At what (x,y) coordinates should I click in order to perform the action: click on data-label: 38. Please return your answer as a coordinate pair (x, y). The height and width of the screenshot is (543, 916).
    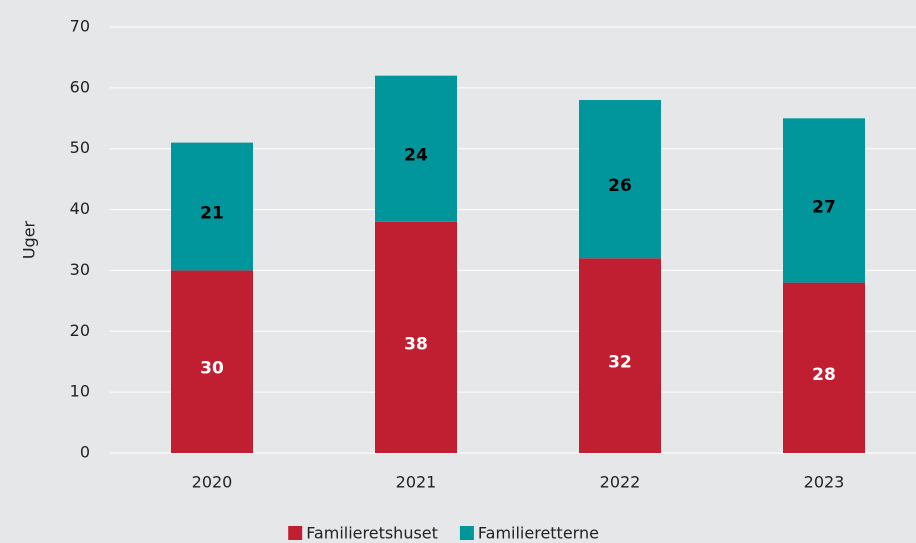
    Looking at the image, I should click on (416, 344).